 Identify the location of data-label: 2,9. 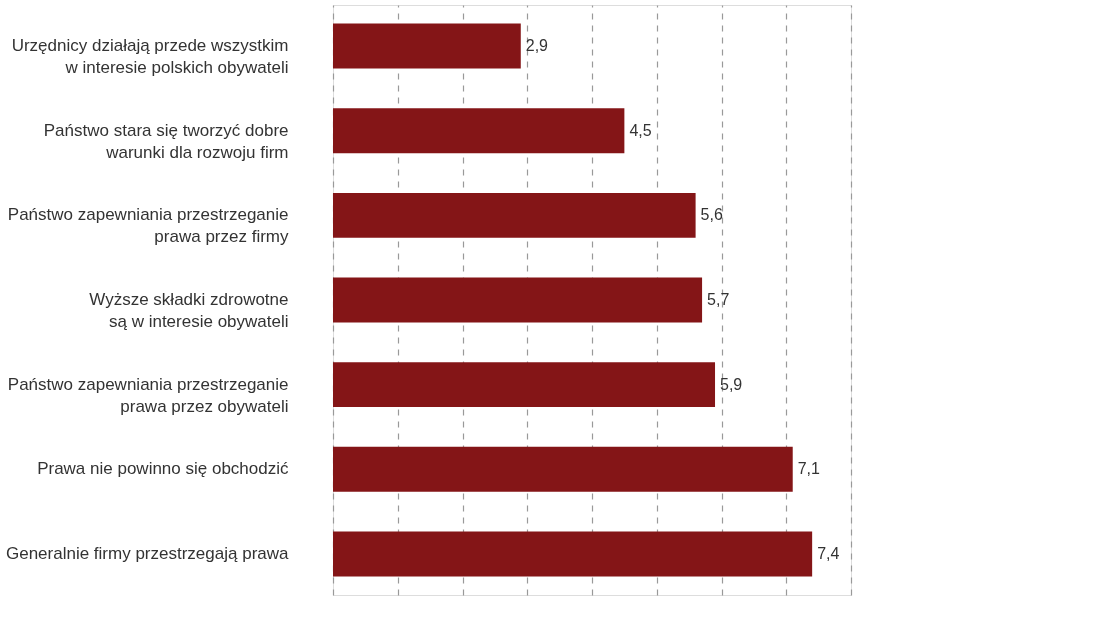
(537, 46).